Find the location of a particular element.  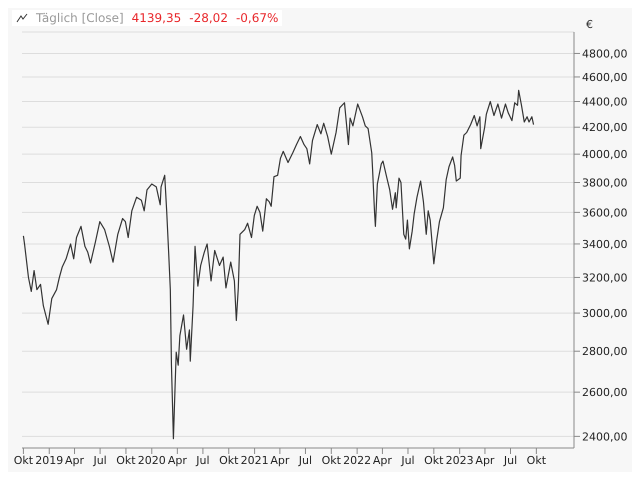

y-tick-label: 4600,00 is located at coordinates (605, 77).